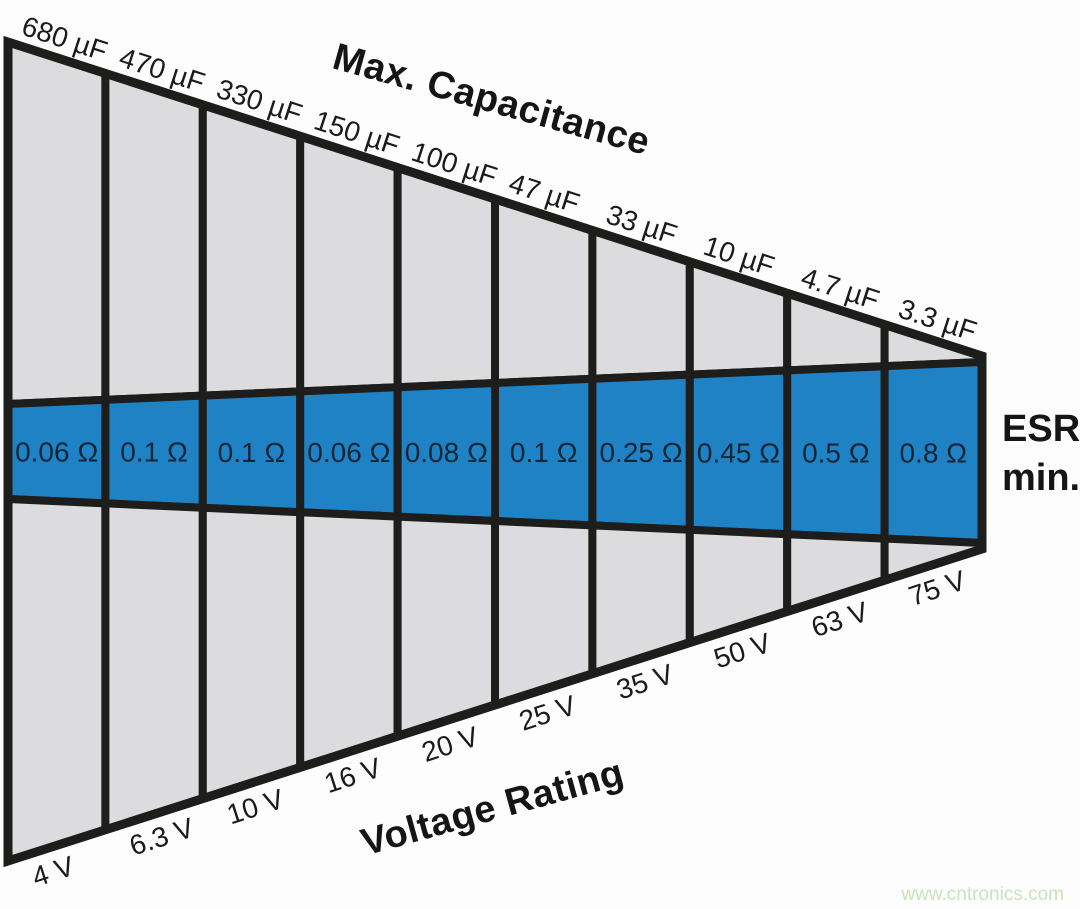  What do you see at coordinates (836, 452) in the screenshot?
I see `esr-value-label: 0.5 Ω` at bounding box center [836, 452].